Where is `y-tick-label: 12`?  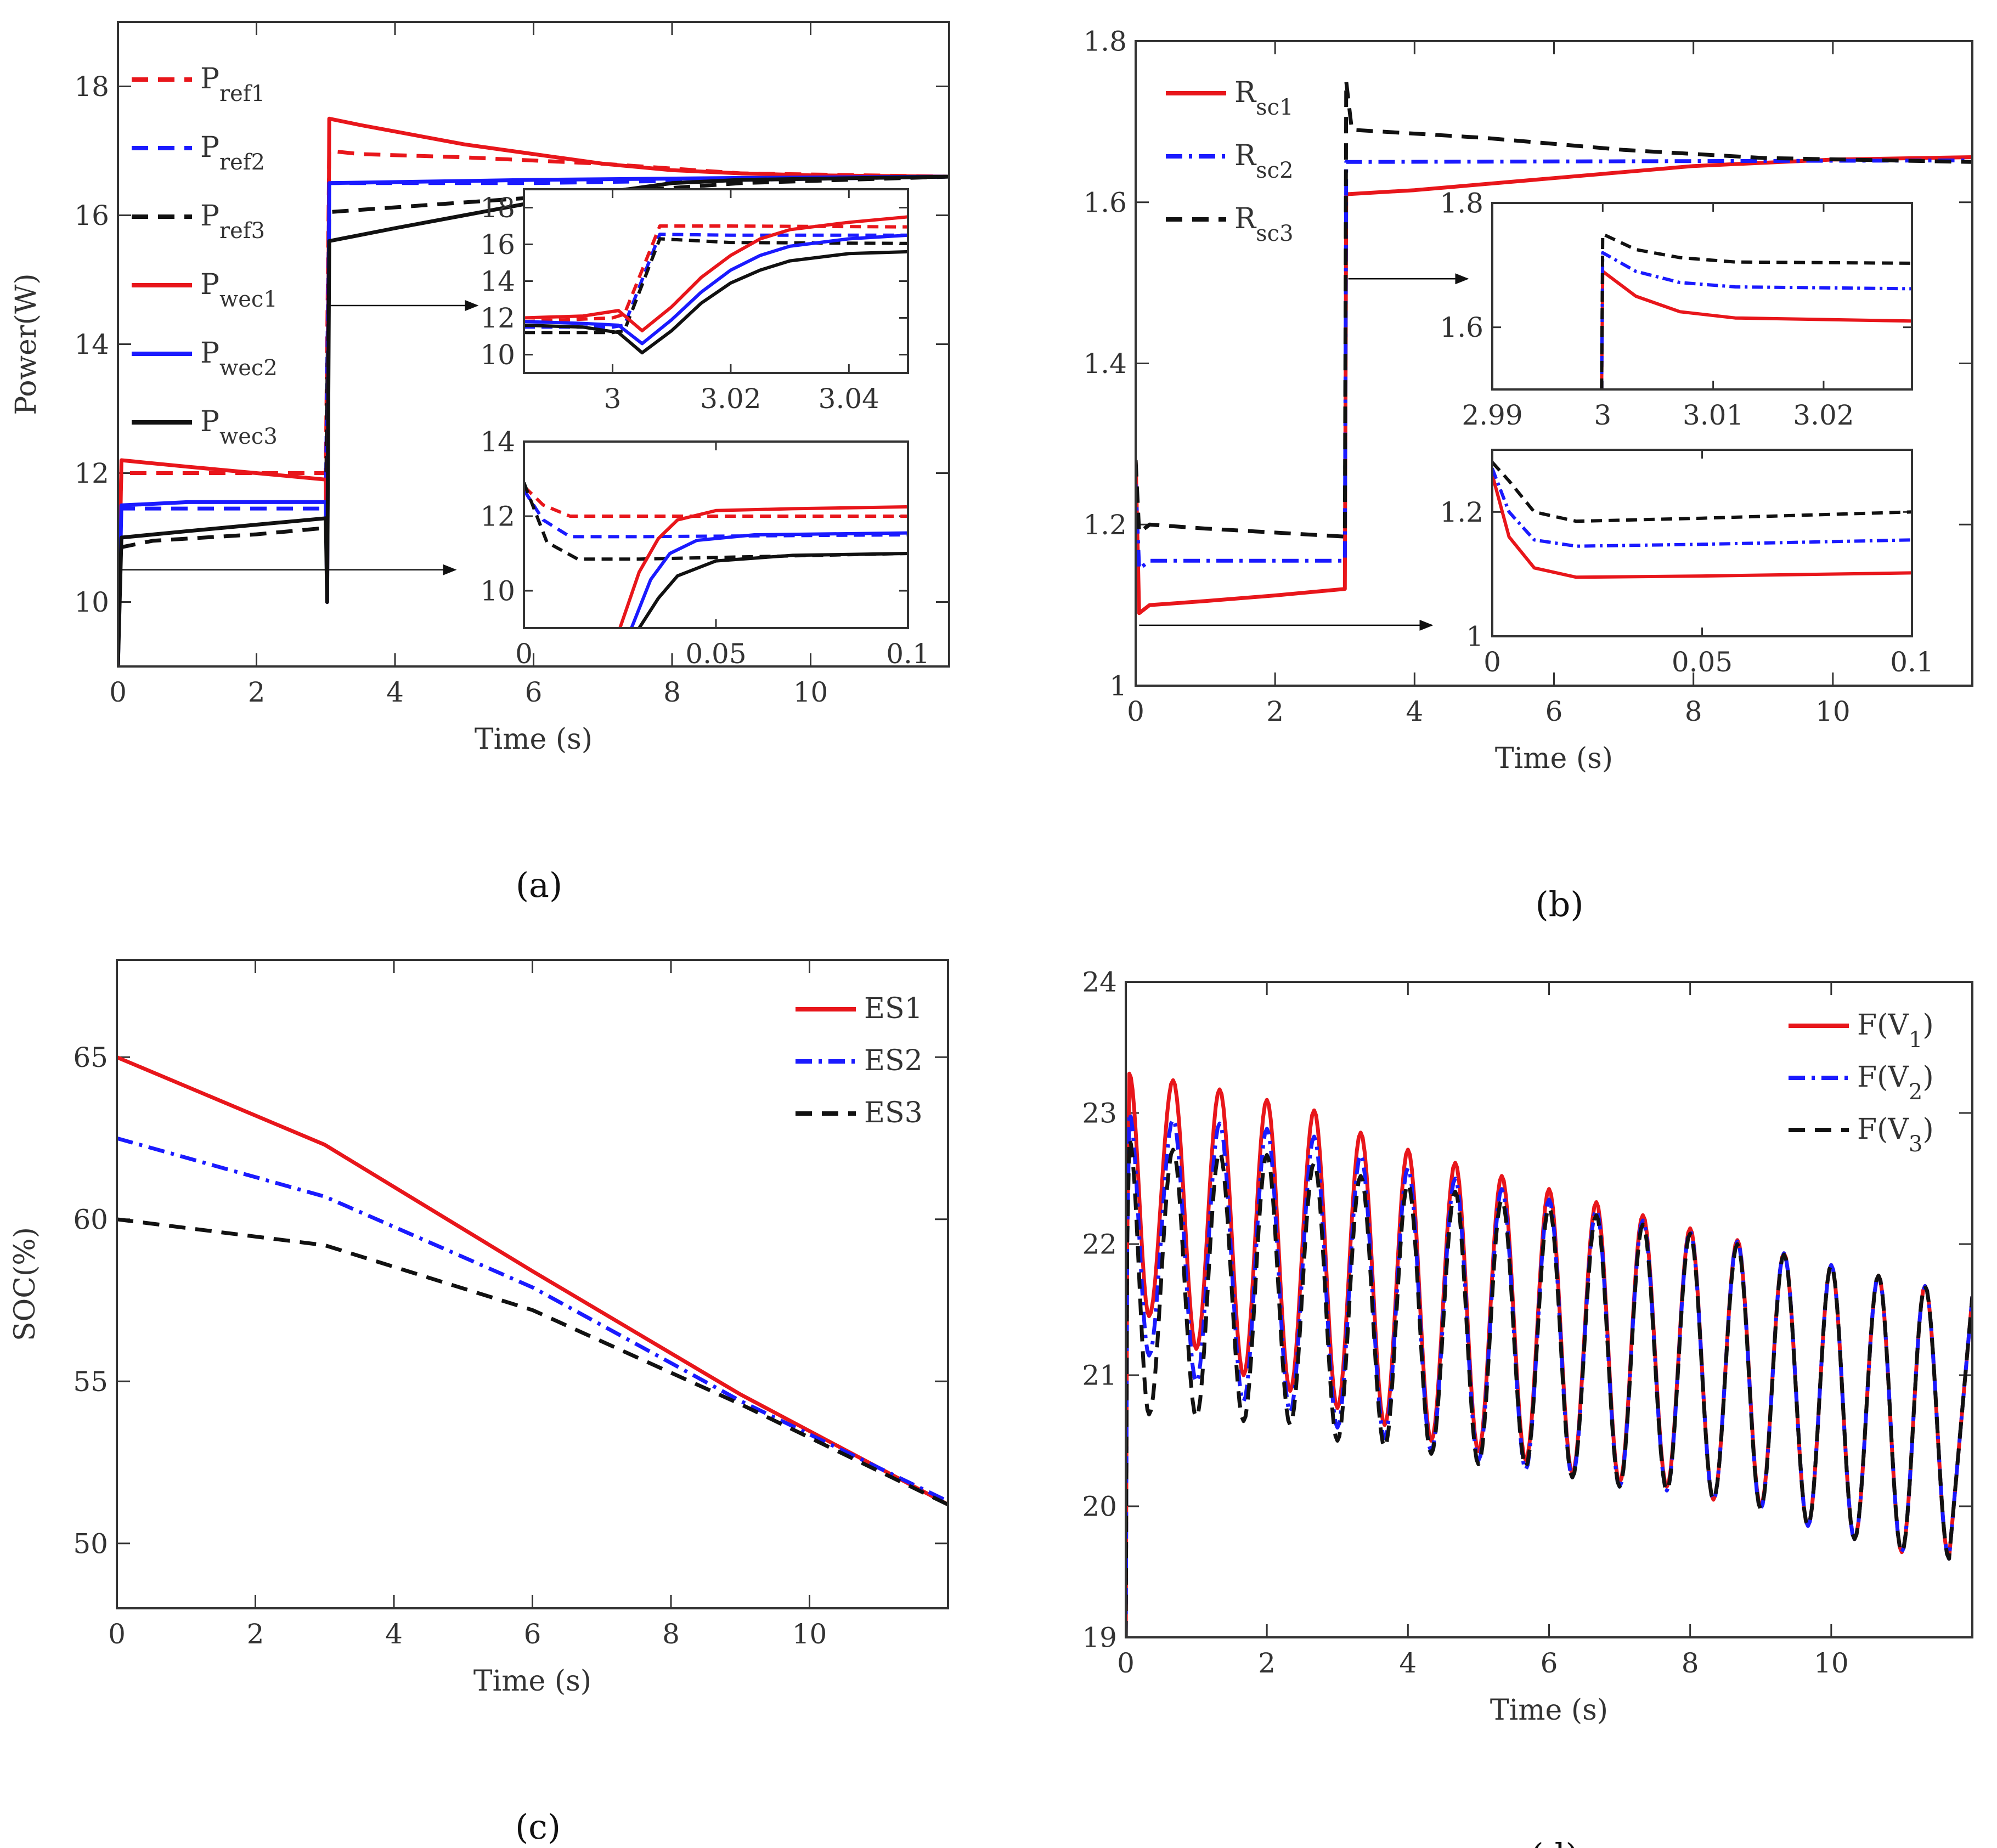
y-tick-label: 12 is located at coordinates (497, 517).